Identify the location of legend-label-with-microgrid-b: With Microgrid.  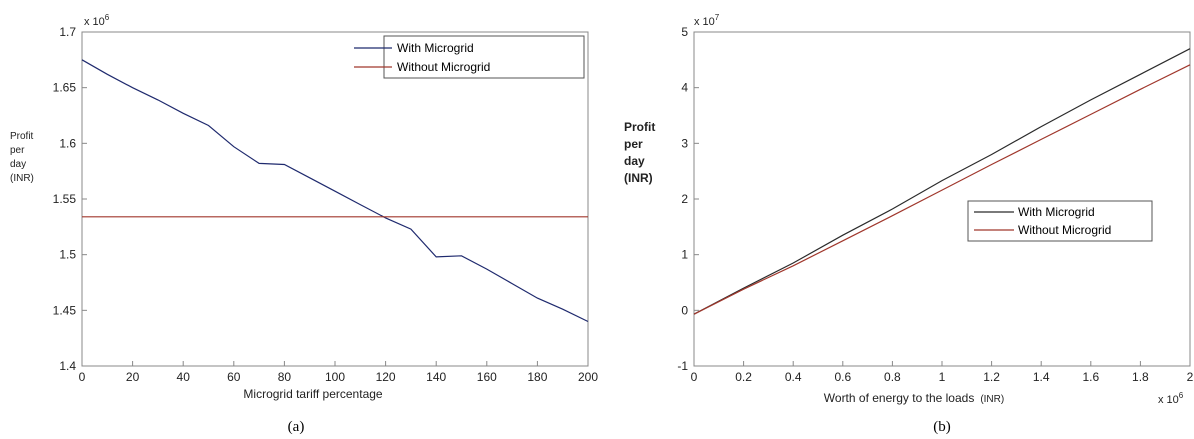
(1056, 212).